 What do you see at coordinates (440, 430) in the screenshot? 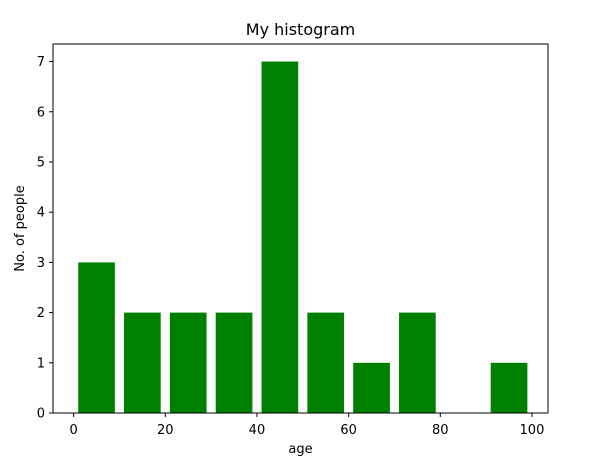
I see `x-tick-label: 80` at bounding box center [440, 430].